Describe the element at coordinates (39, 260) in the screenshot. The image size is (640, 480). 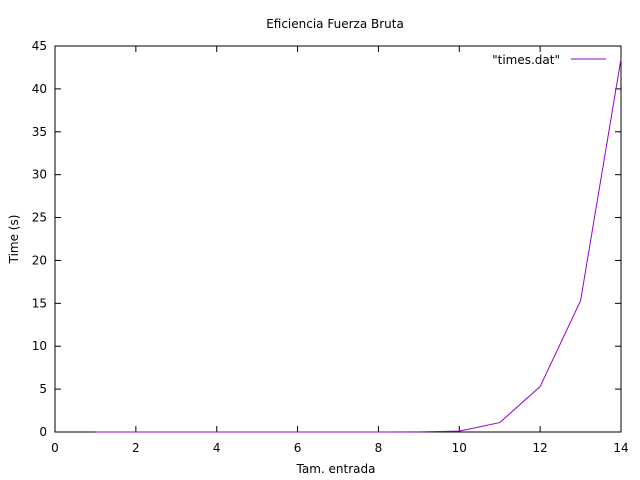
I see `y-tick-label: 20` at that location.